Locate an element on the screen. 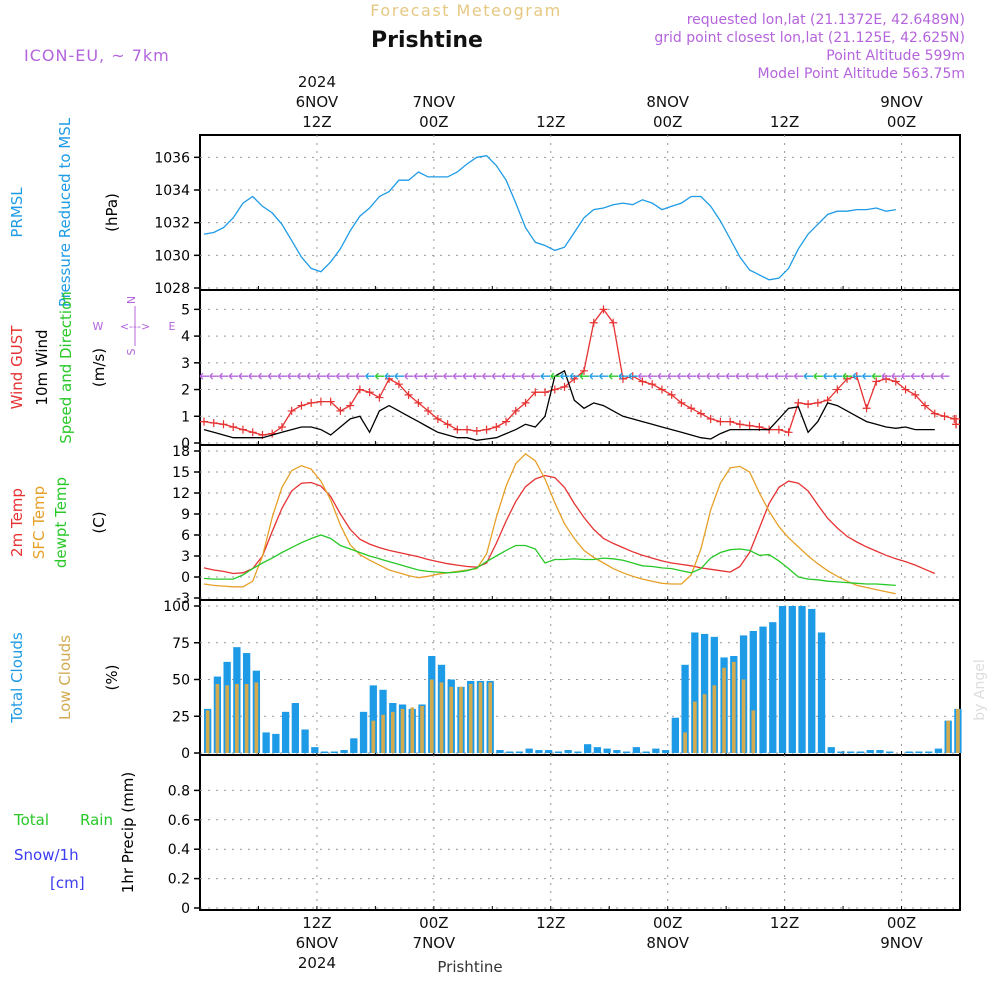 The width and height of the screenshot is (1000, 1000). bottom-tick-label: 8NOV is located at coordinates (667, 943).